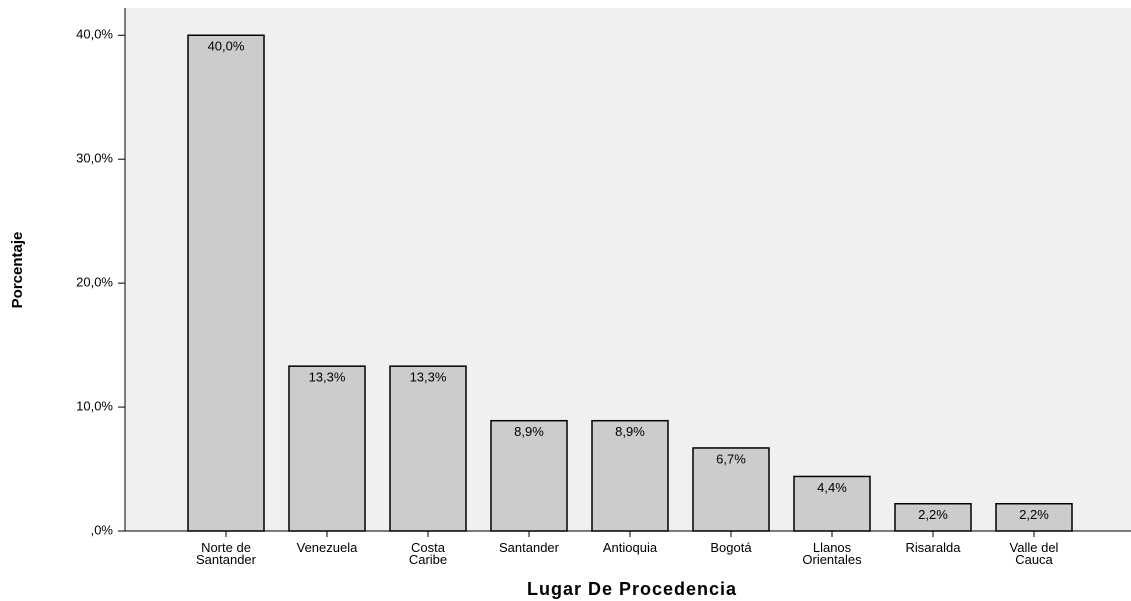  Describe the element at coordinates (632, 589) in the screenshot. I see `x-axis-title: Lugar De Procedencia` at that location.